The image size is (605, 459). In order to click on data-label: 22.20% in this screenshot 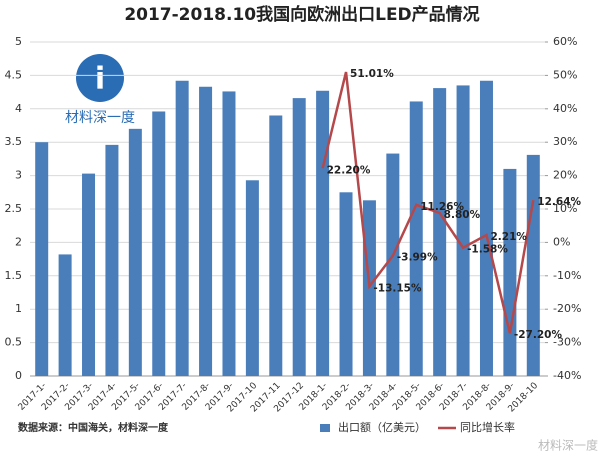, I will do `click(349, 170)`.